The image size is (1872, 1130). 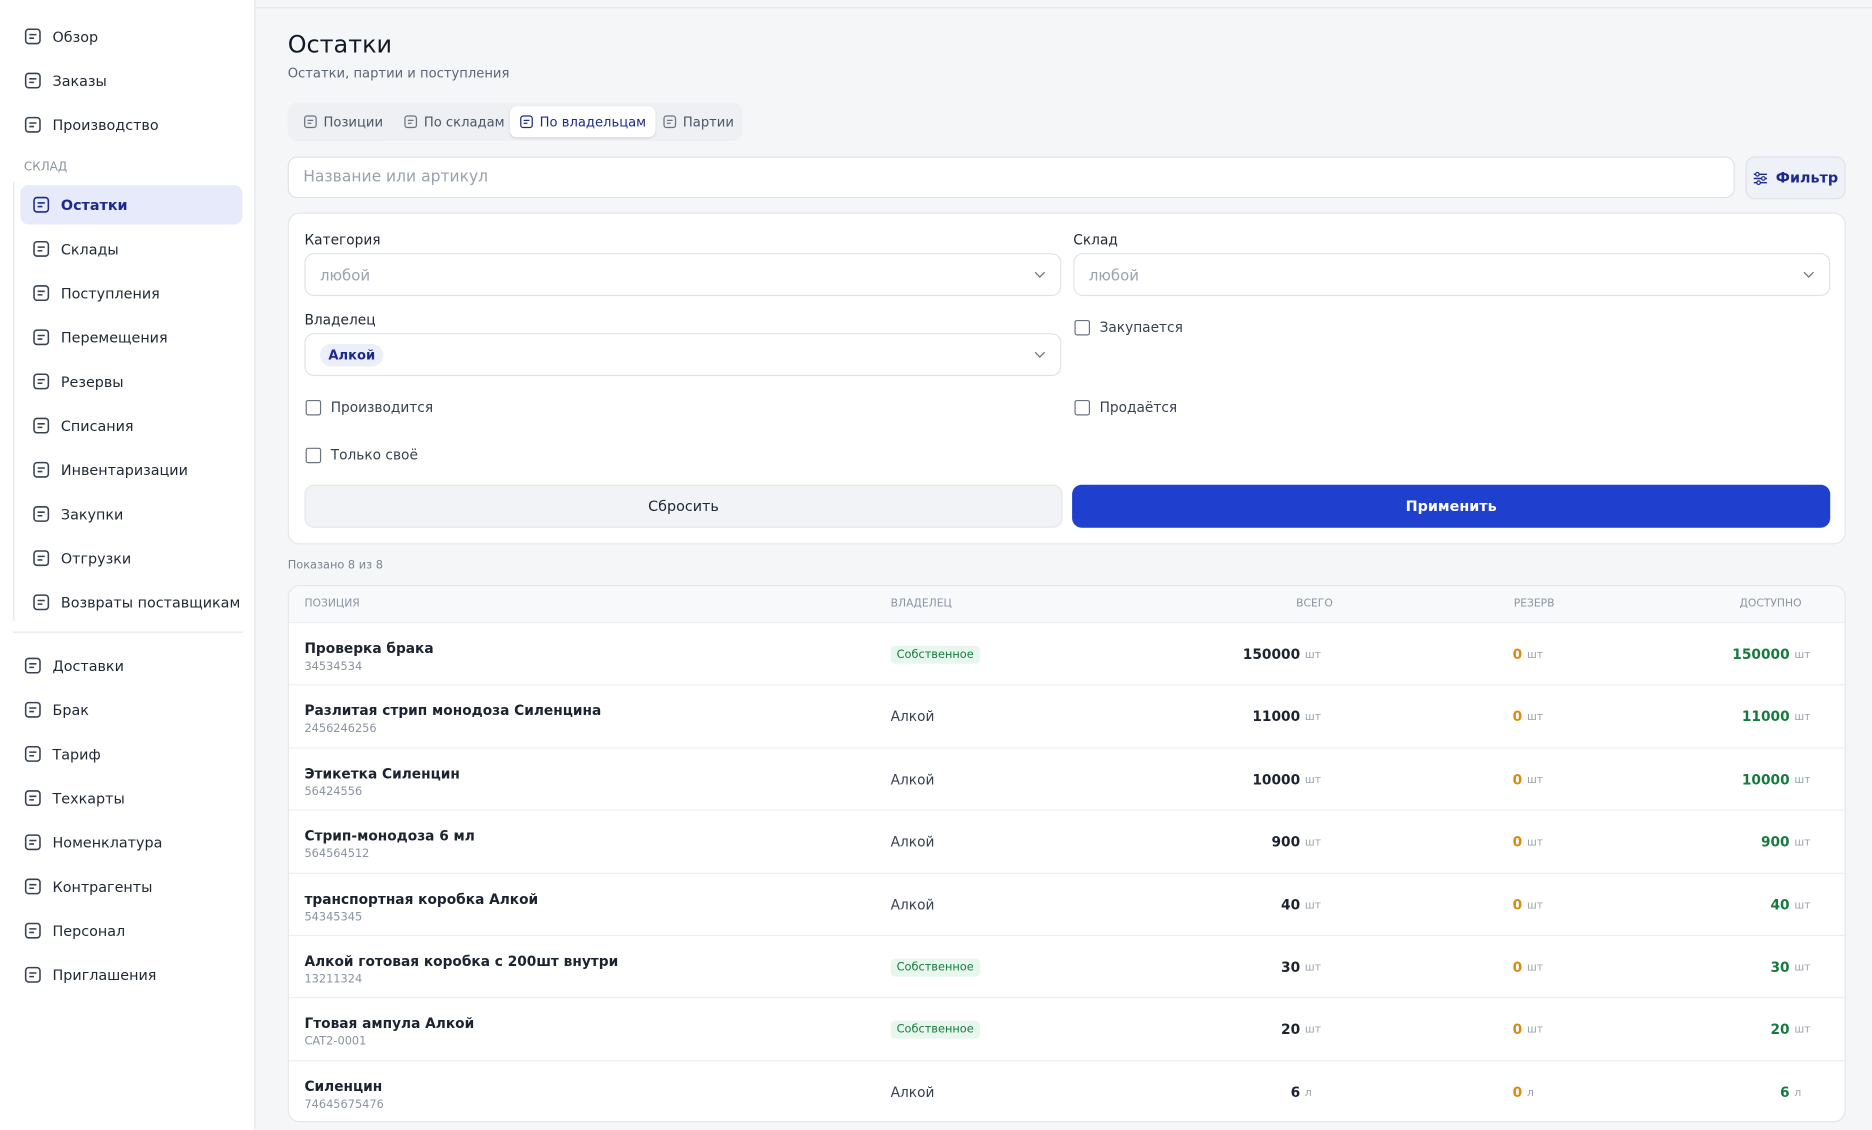 I want to click on filter-button: Фильтр, so click(x=1795, y=178).